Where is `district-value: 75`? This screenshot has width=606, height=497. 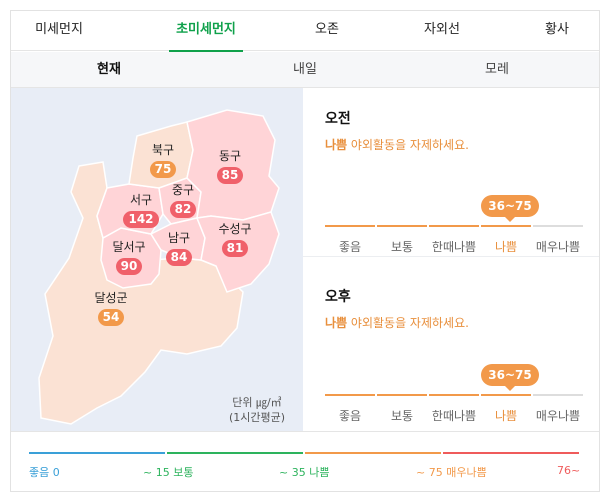
district-value: 75 is located at coordinates (163, 169).